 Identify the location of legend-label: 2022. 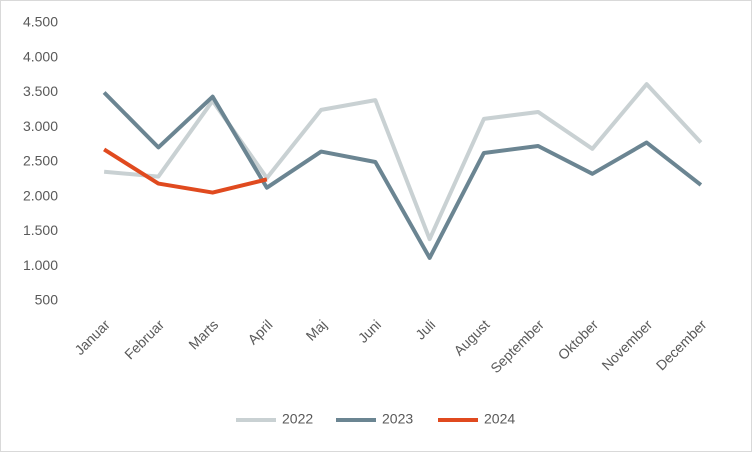
(297, 419).